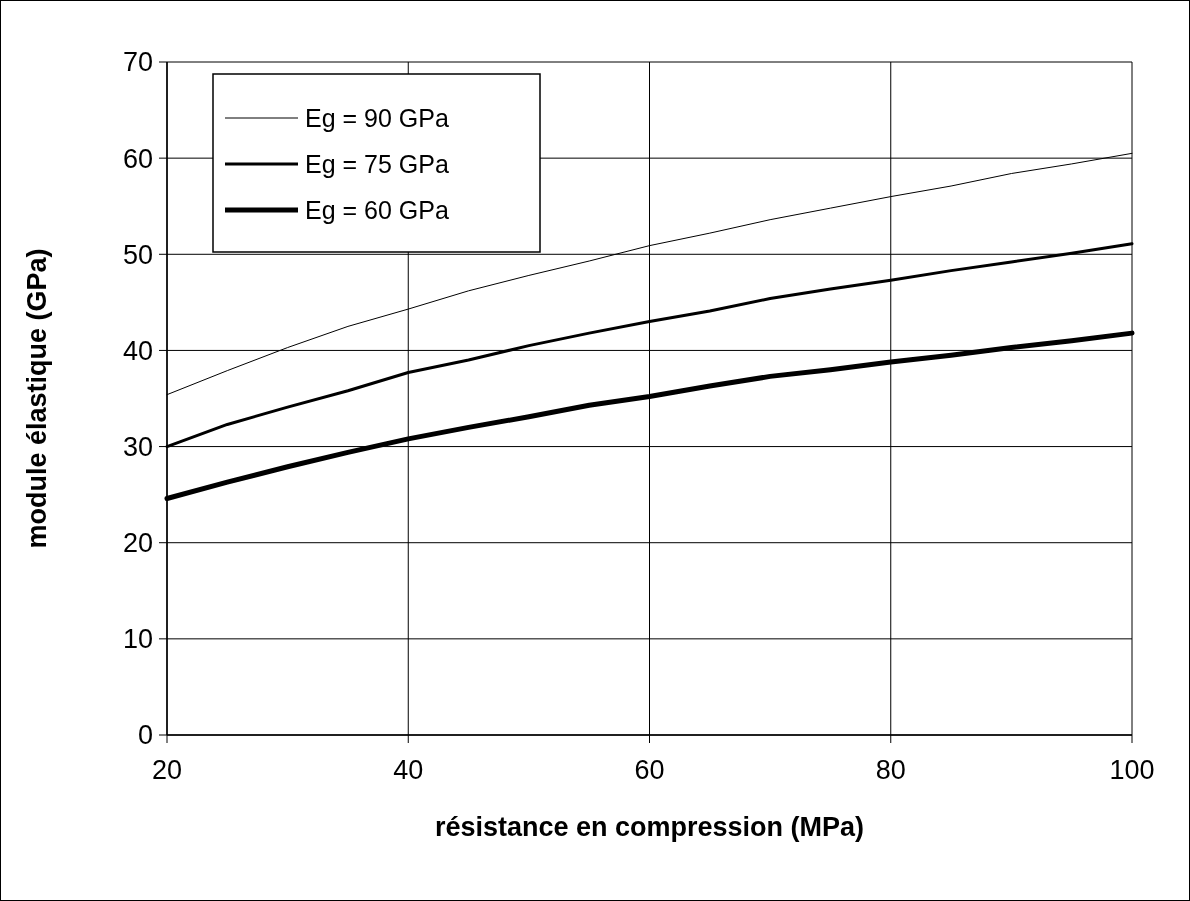 Image resolution: width=1190 pixels, height=901 pixels. What do you see at coordinates (408, 770) in the screenshot?
I see `x-tick-label: 40` at bounding box center [408, 770].